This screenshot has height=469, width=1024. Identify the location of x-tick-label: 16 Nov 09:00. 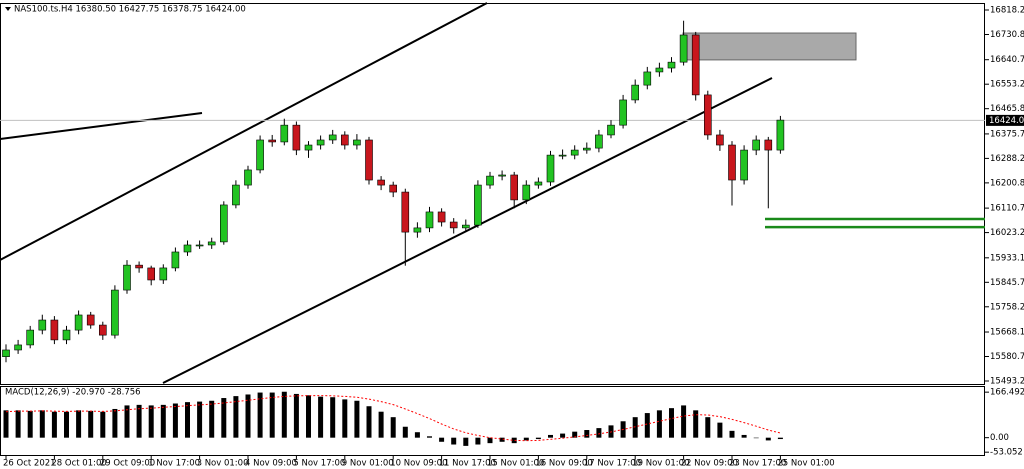
(563, 464).